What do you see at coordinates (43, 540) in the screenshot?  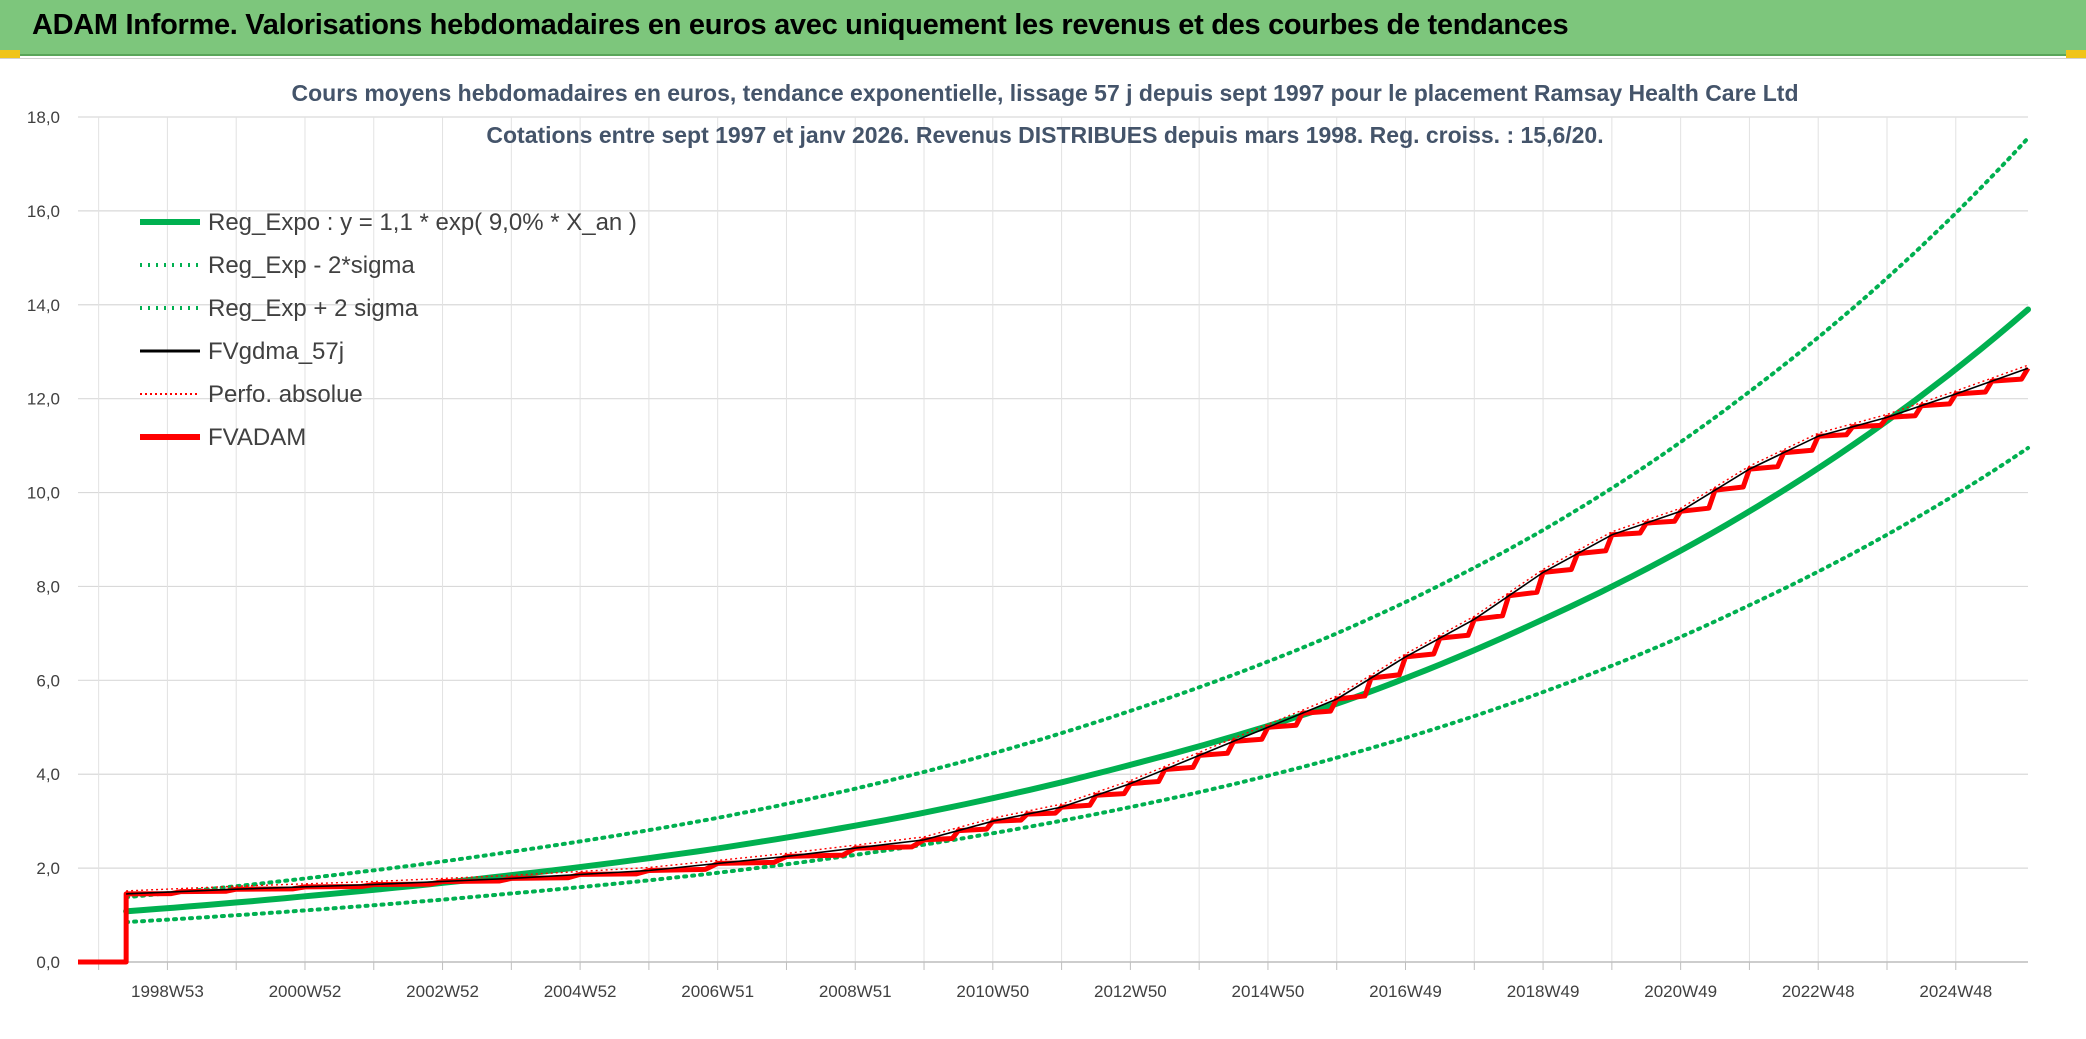 I see `y-axis-ticks: 0,0 2,0 4,0 6,0 8,0 10,0 12,0 14,0 16,0 18,0` at bounding box center [43, 540].